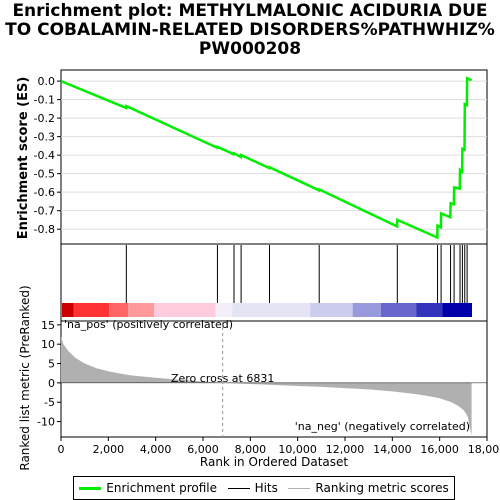 Image resolution: width=500 pixels, height=500 pixels. I want to click on legend-label-hits: Hits, so click(266, 488).